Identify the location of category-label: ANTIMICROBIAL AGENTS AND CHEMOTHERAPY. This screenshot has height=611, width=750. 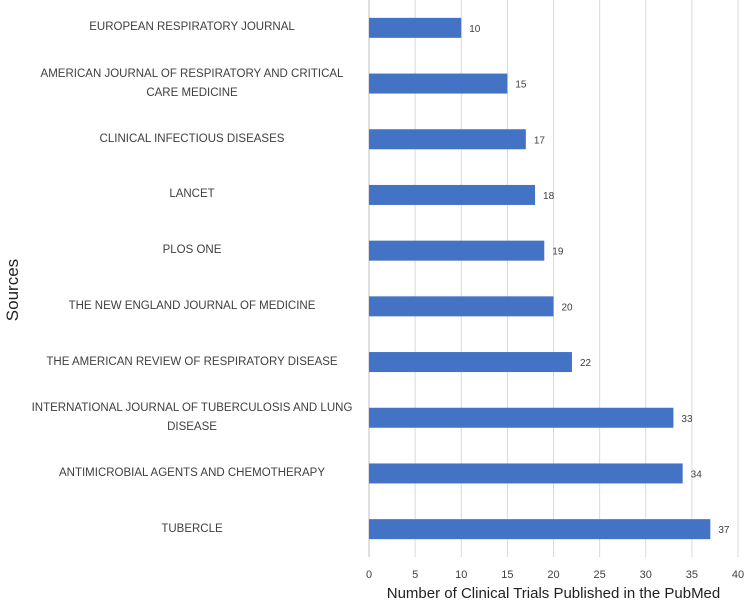
(192, 472).